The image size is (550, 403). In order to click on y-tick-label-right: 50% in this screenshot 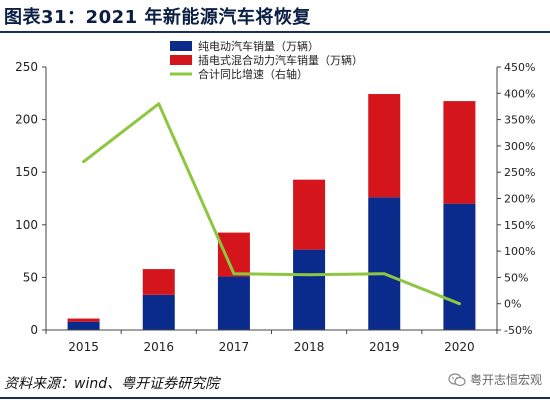, I will do `click(516, 277)`.